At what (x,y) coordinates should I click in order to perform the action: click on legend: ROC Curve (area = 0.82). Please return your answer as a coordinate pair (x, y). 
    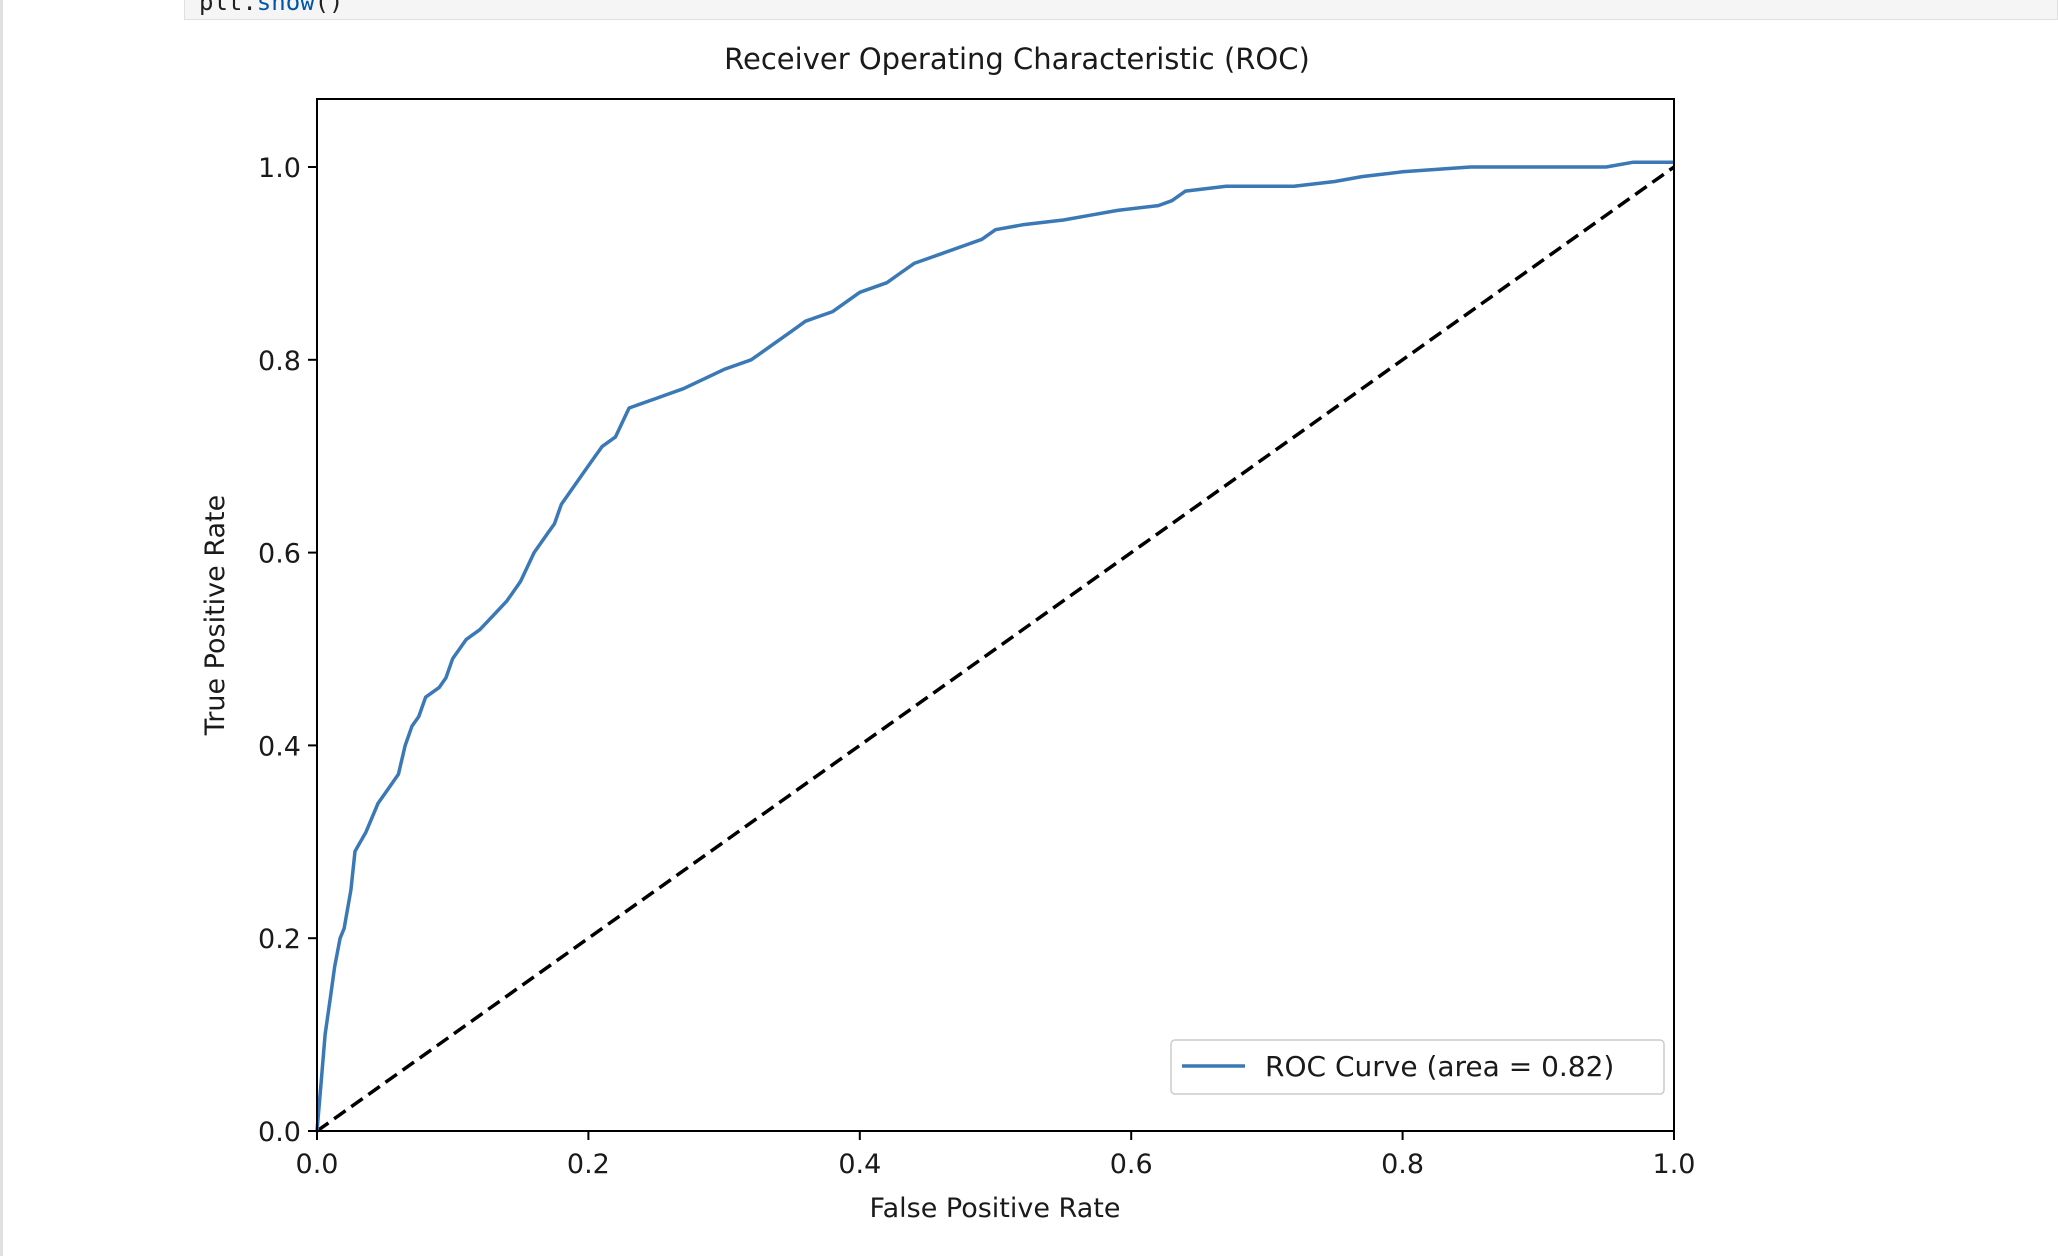
    Looking at the image, I should click on (1417, 1067).